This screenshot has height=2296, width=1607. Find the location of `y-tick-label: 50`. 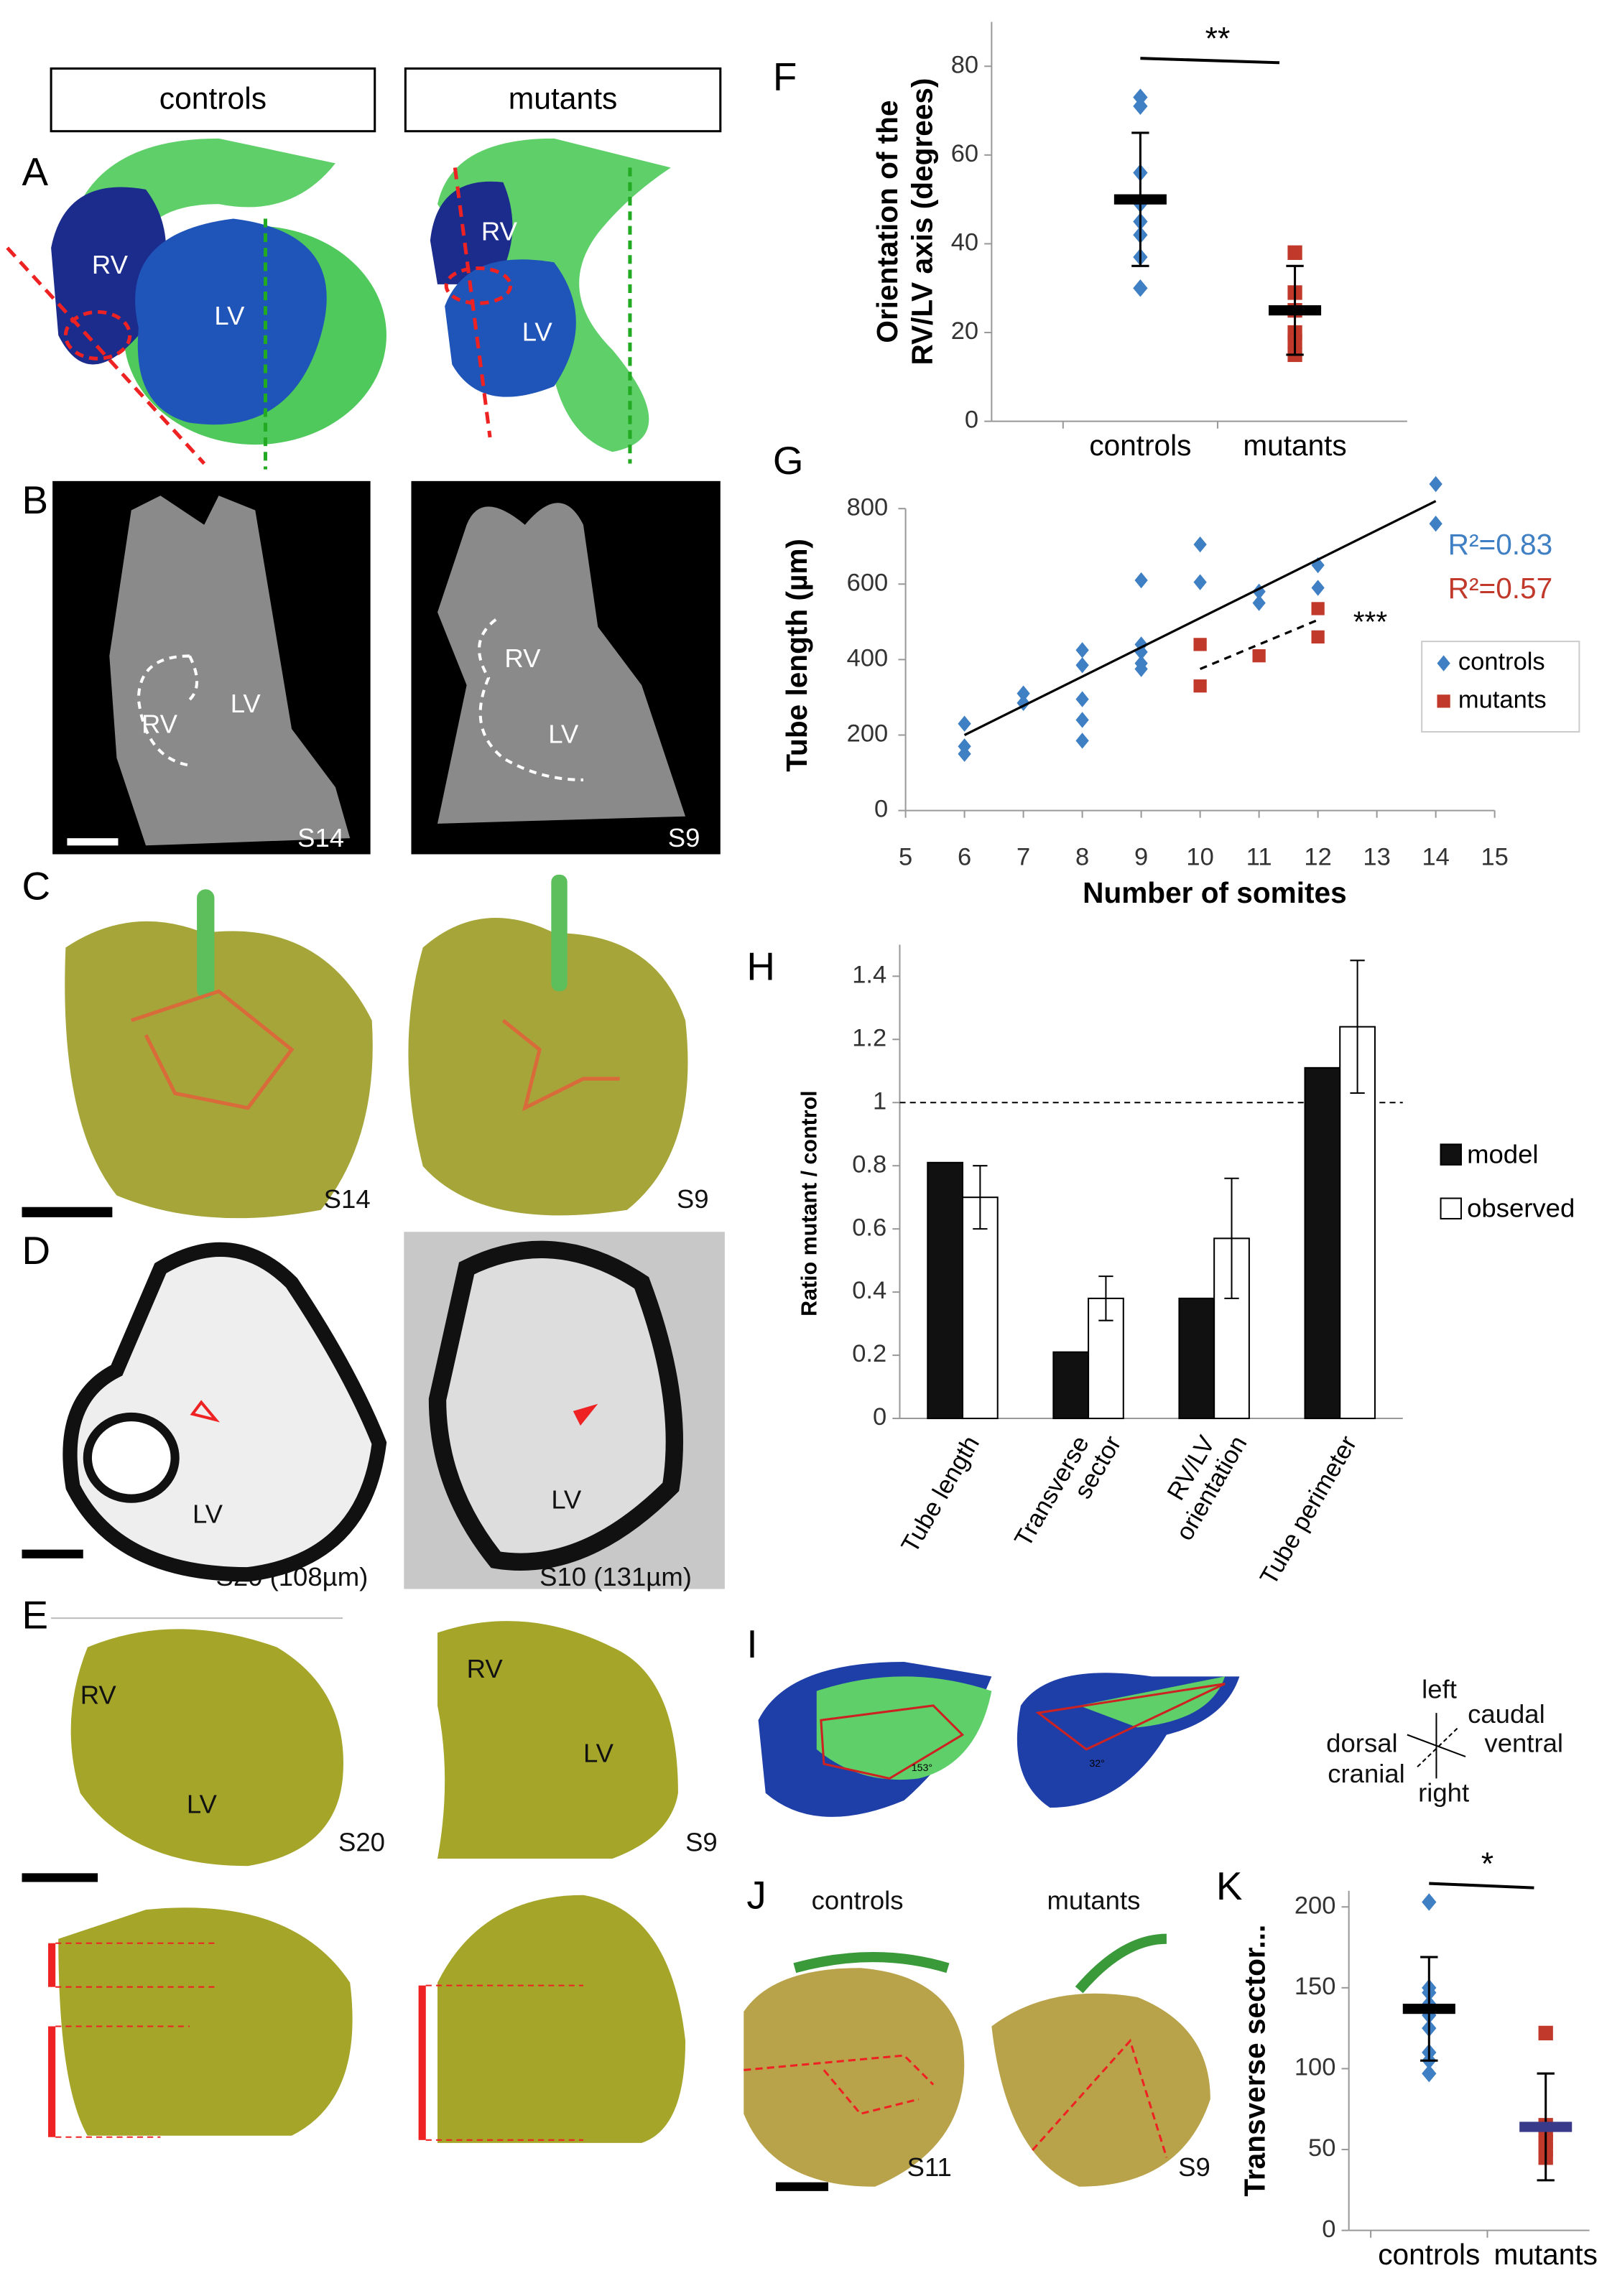

y-tick-label: 50 is located at coordinates (1321, 2148).